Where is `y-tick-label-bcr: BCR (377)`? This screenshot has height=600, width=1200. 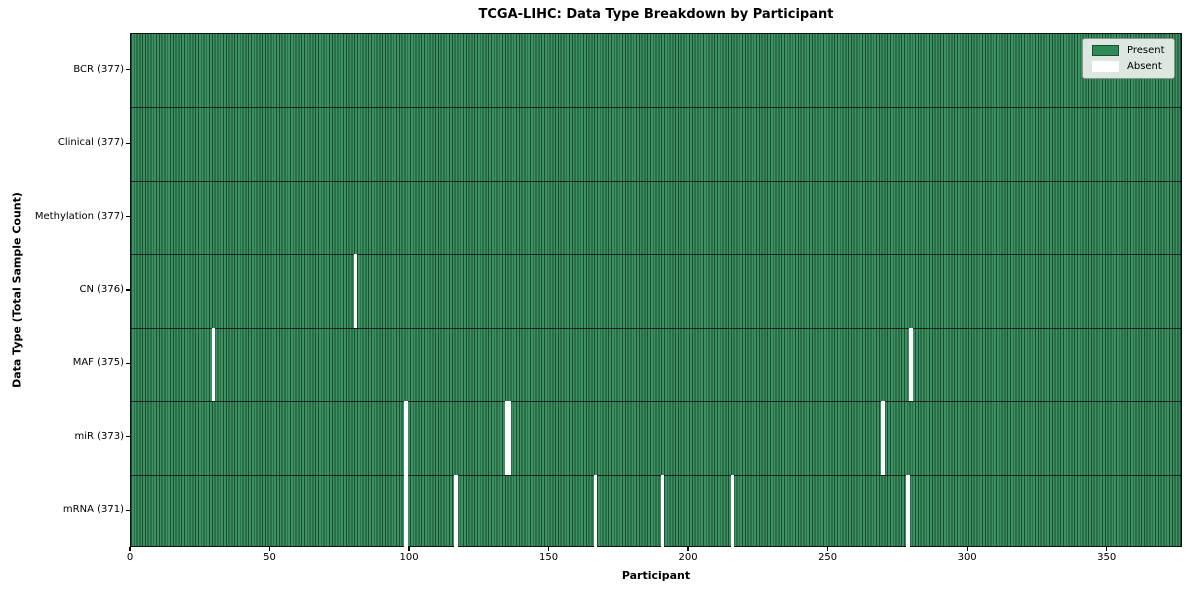 y-tick-label-bcr: BCR (377) is located at coordinates (98, 69).